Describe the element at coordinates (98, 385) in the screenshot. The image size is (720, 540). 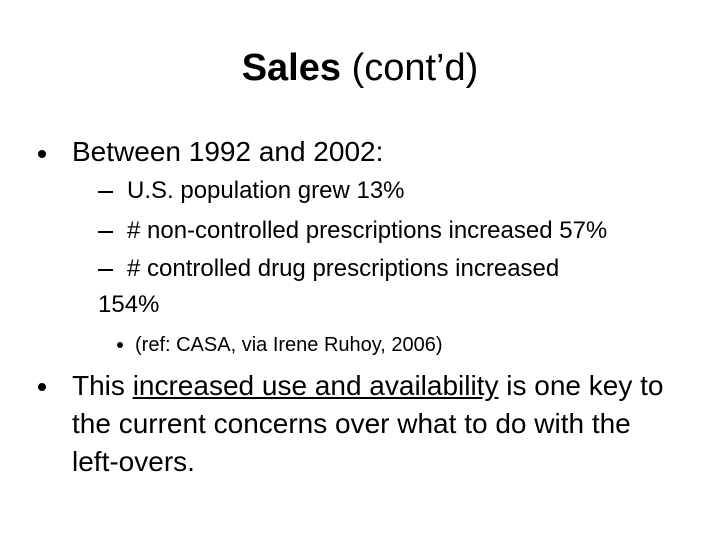
I see `text-before: This` at that location.